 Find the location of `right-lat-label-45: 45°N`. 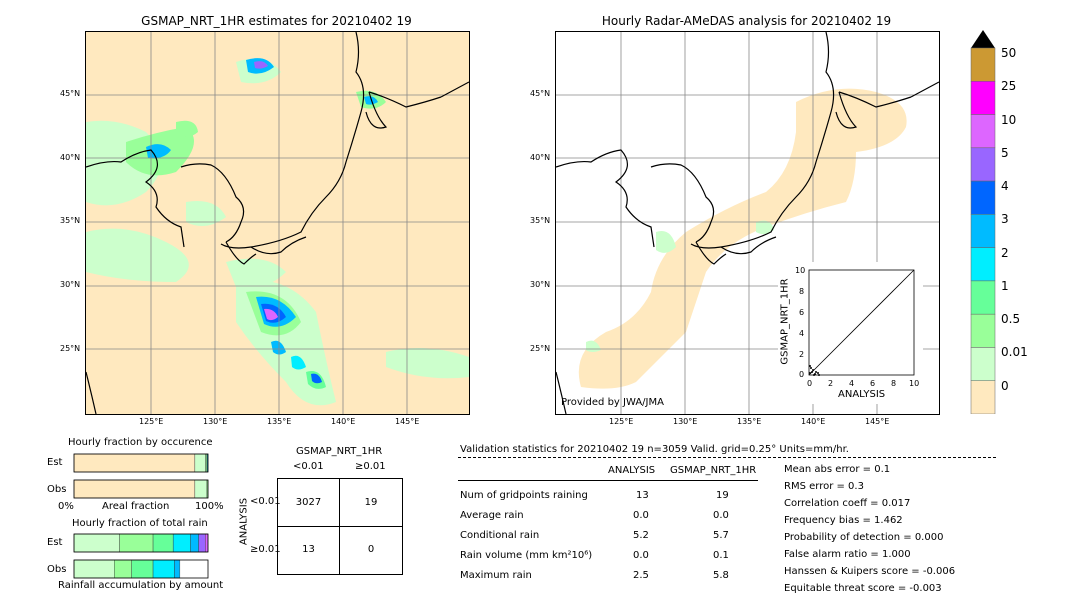

right-lat-label-45: 45°N is located at coordinates (540, 93).